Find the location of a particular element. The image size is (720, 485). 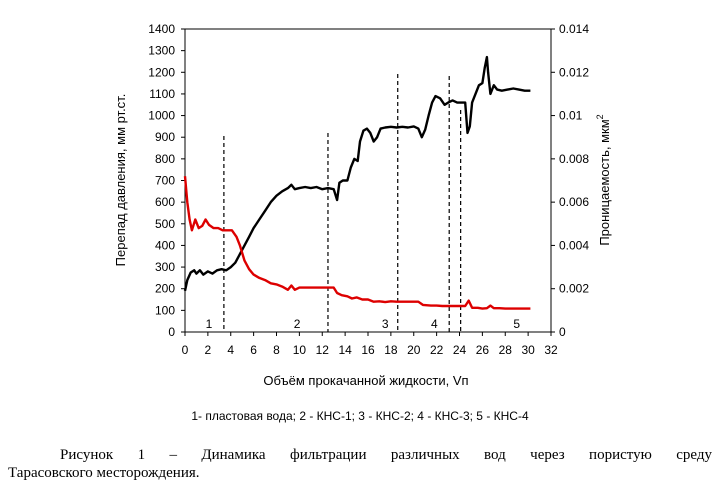

left-y-tick-label: 1400 is located at coordinates (161, 29).